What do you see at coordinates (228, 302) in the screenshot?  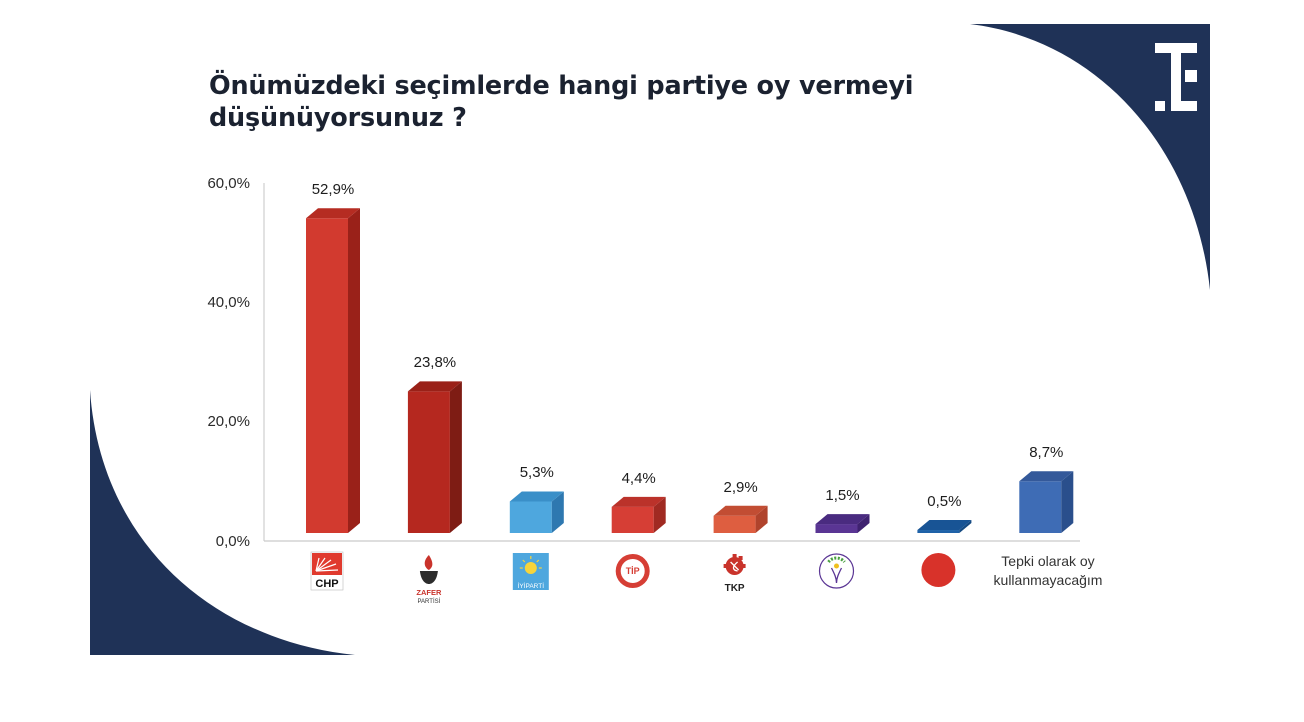 I see `y-tick-40: 40,0%` at bounding box center [228, 302].